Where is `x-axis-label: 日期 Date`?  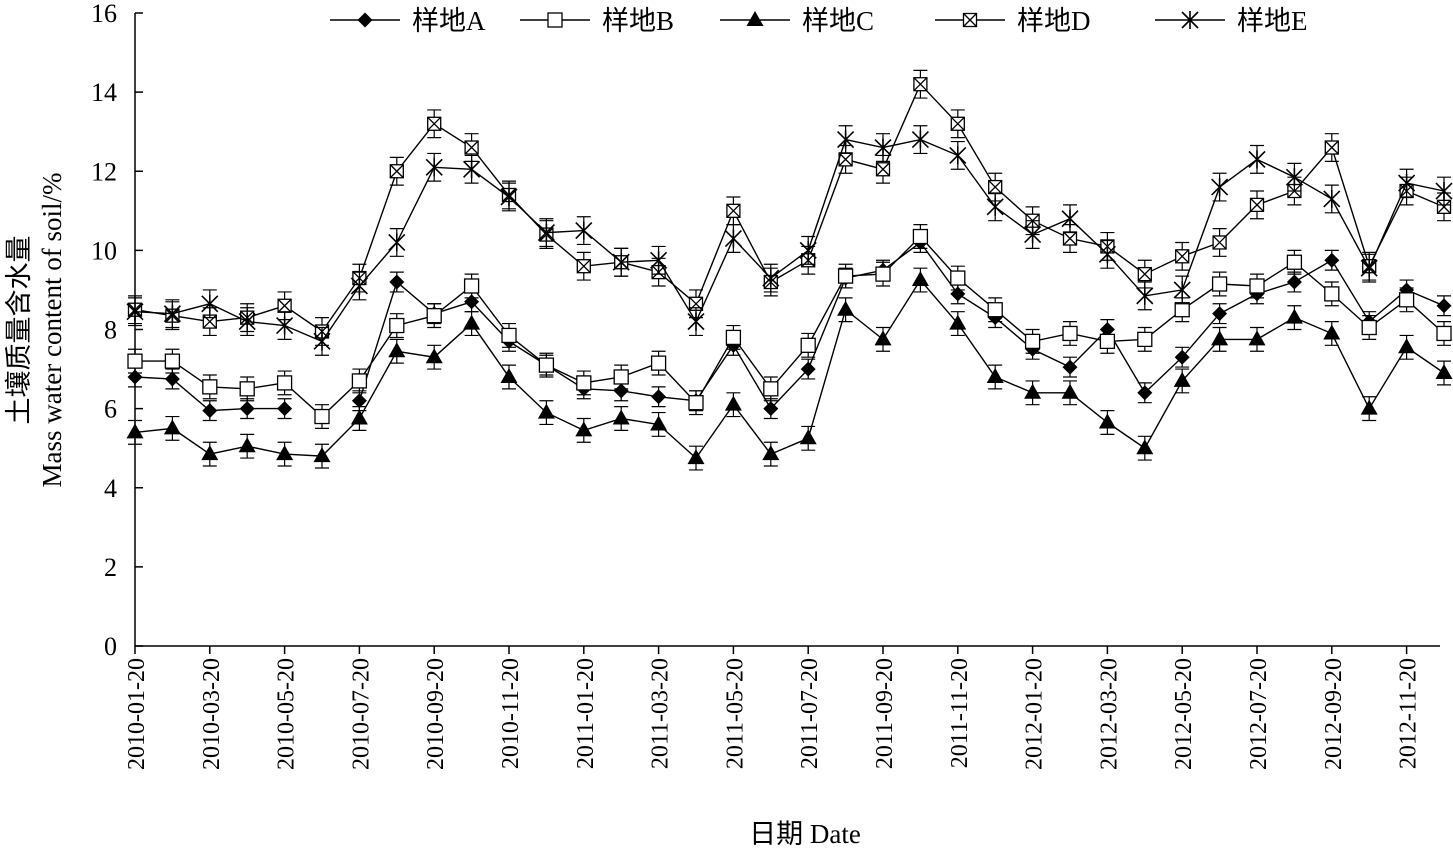 x-axis-label: 日期 Date is located at coordinates (805, 834).